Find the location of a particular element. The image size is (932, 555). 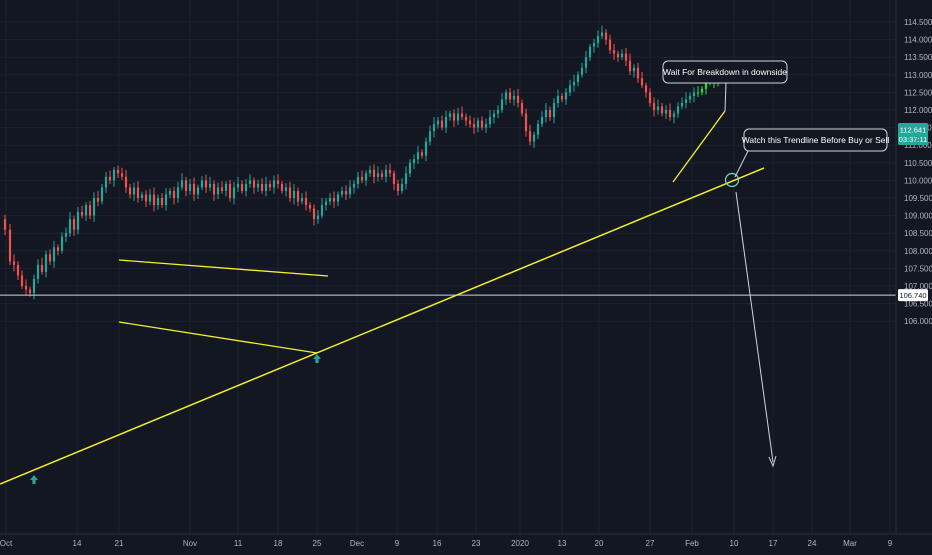

buy-arrow-icon is located at coordinates (317, 358).